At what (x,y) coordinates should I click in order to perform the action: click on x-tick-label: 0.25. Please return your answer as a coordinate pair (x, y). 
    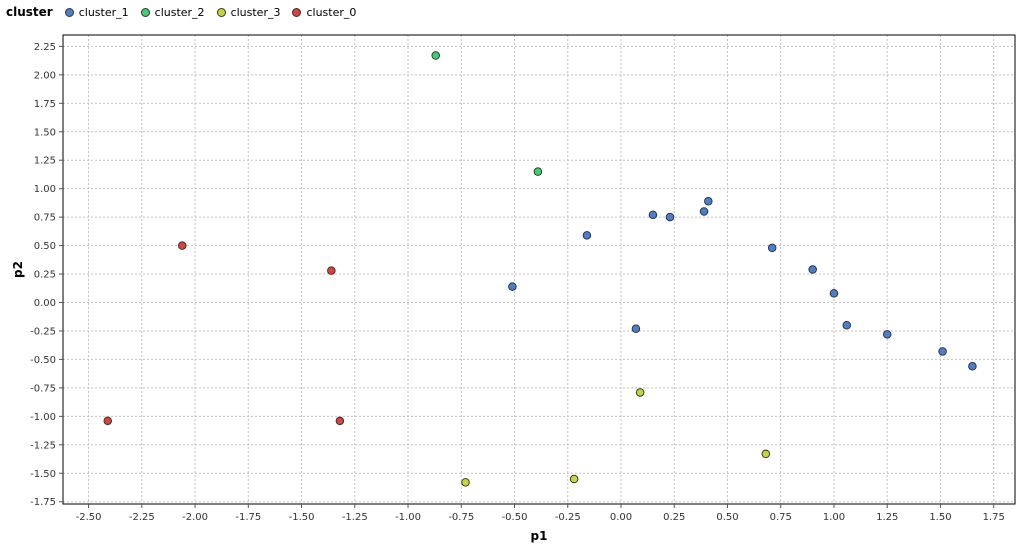
    Looking at the image, I should click on (674, 517).